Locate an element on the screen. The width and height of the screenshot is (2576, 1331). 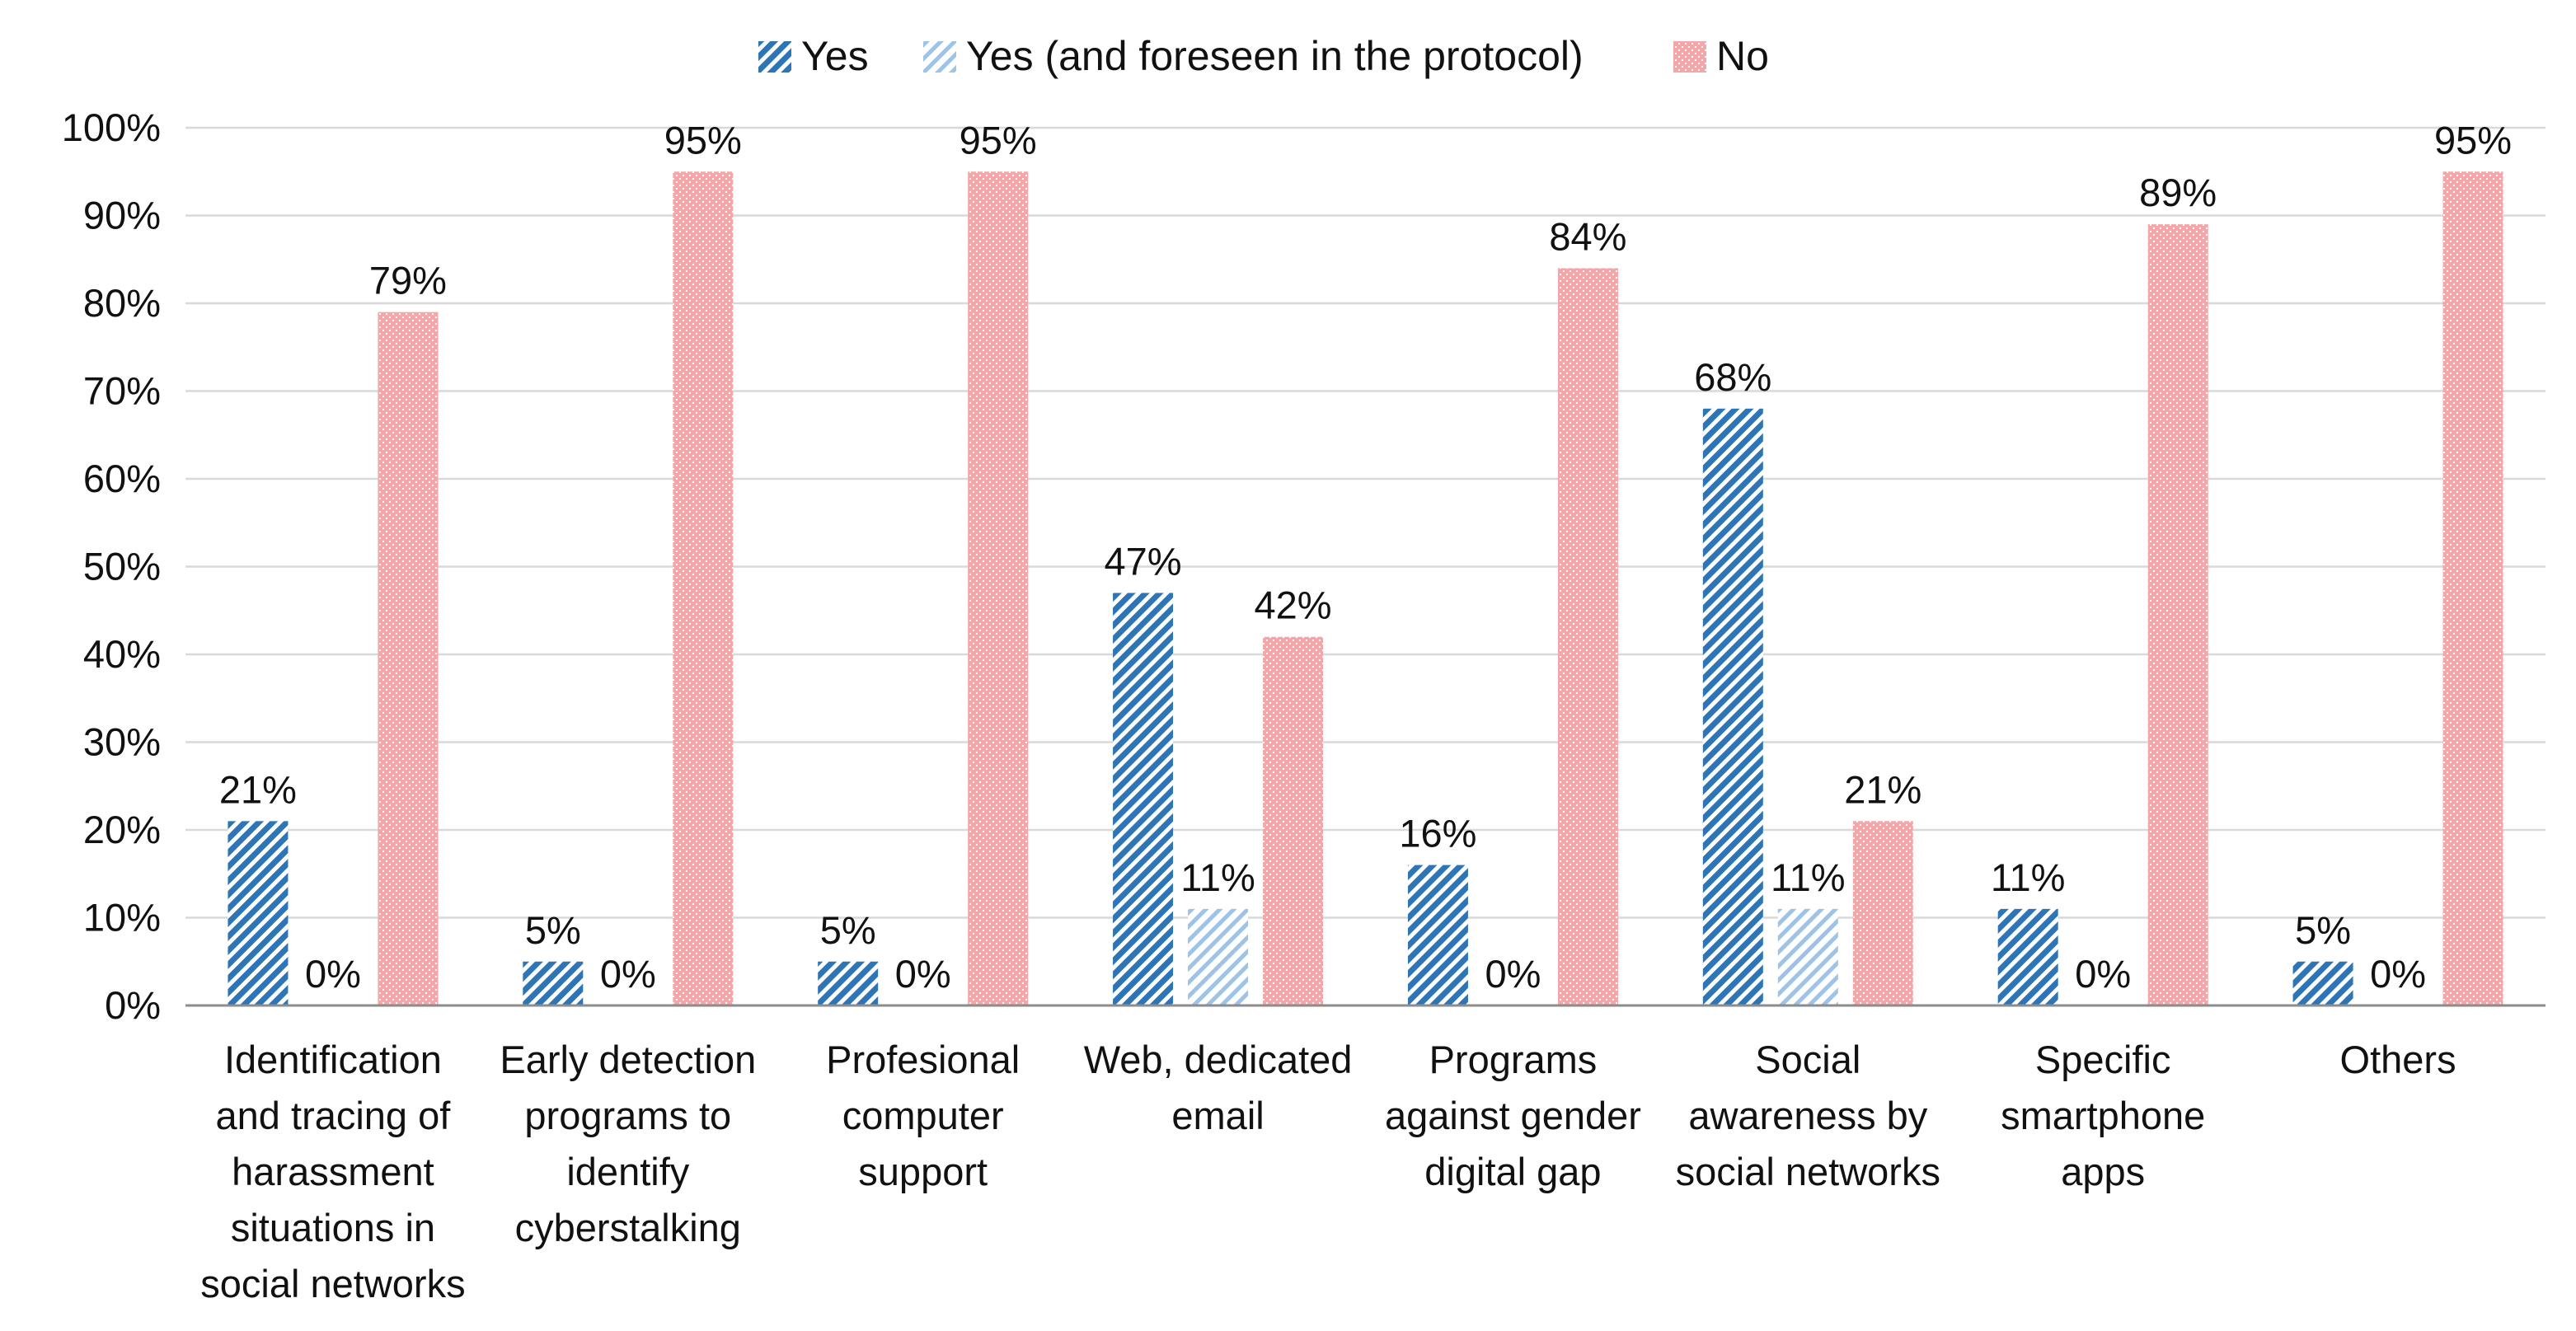
category-label-line: programs to is located at coordinates (627, 1116).